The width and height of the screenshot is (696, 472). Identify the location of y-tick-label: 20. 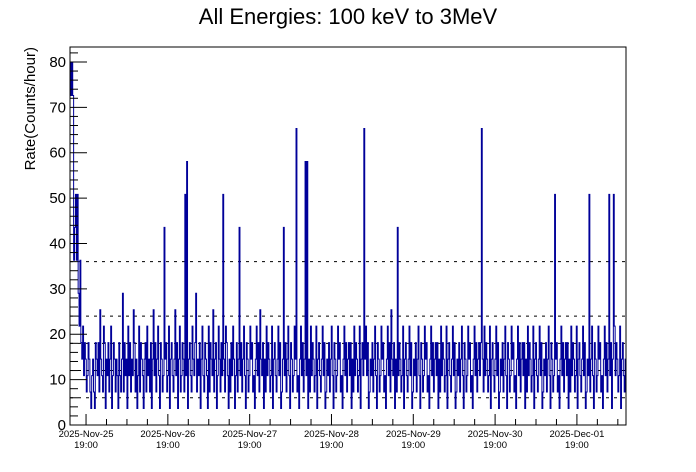
(57, 334).